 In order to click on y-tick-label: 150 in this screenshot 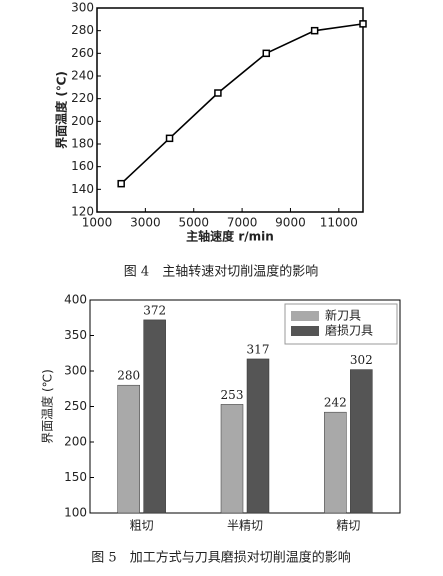, I will do `click(75, 477)`.